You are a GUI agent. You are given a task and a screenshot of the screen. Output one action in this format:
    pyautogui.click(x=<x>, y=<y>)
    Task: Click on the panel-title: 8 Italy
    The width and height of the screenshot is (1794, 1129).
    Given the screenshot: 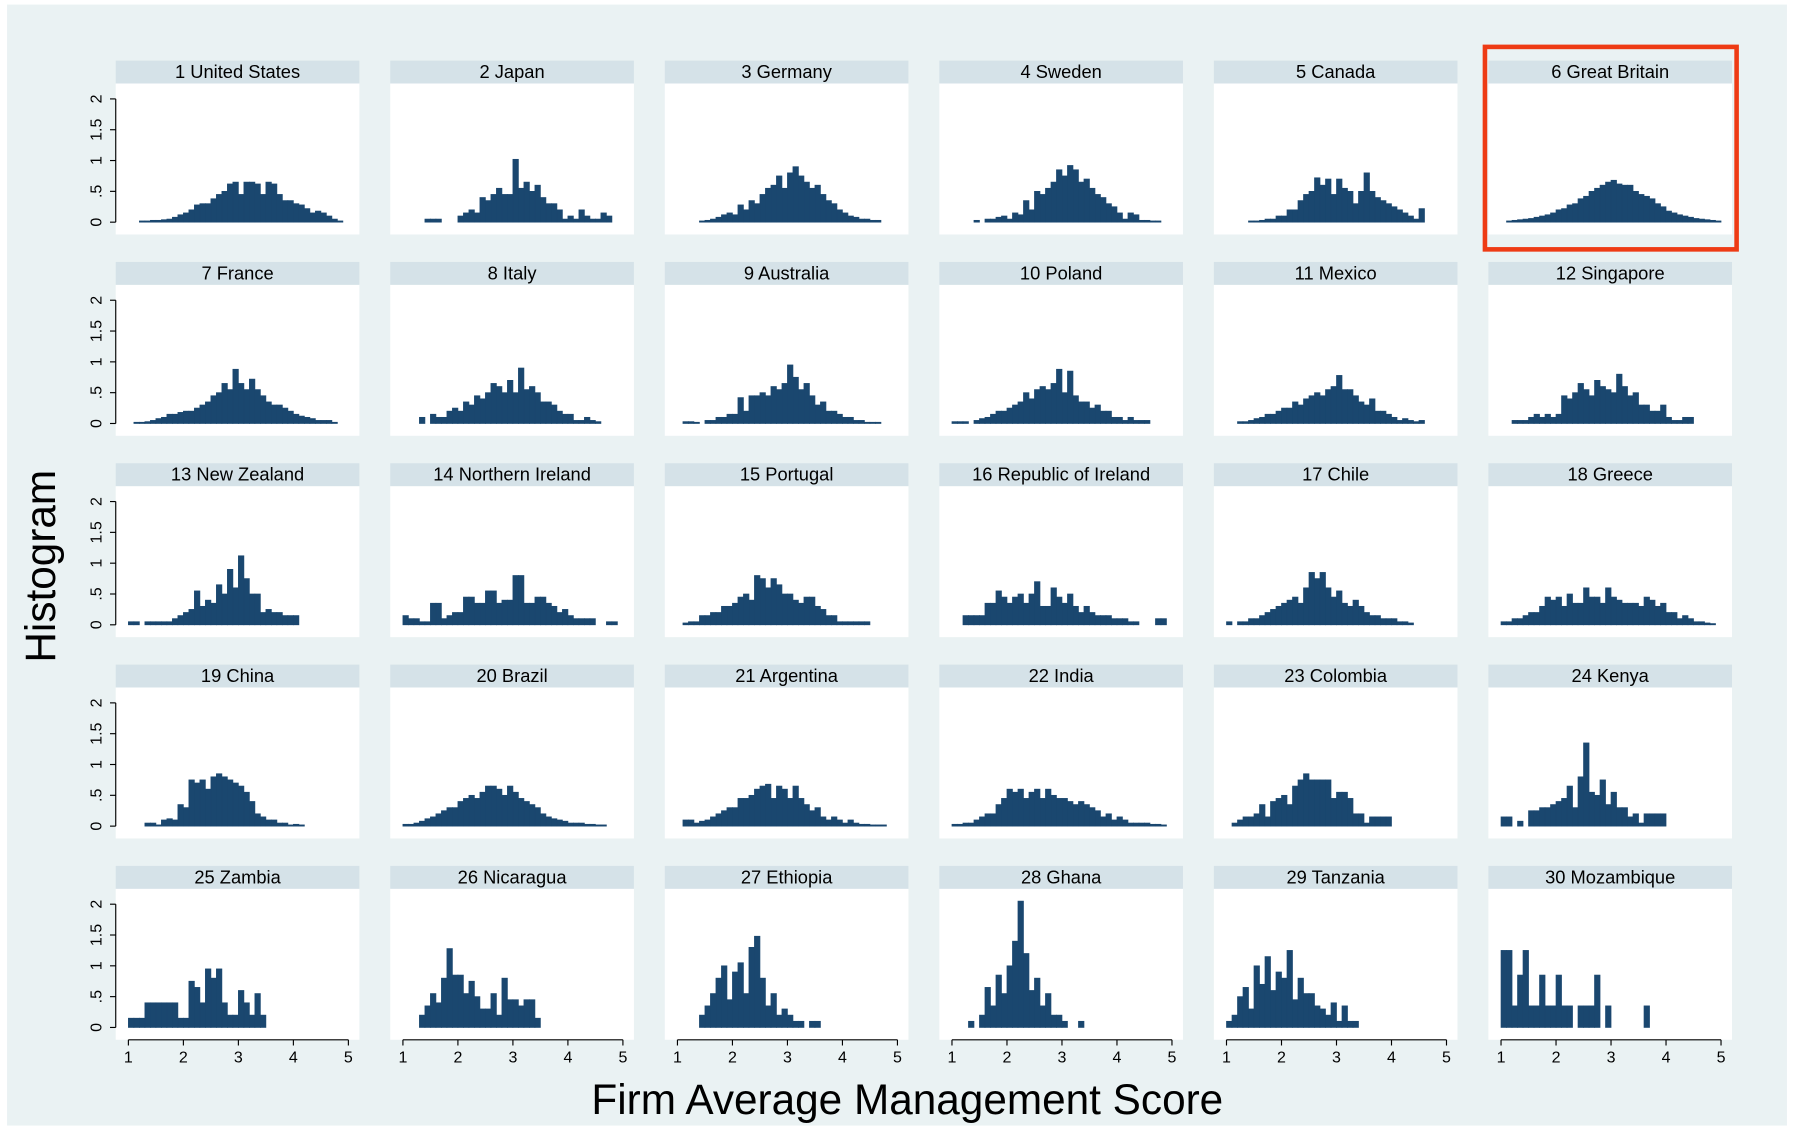 What is the action you would take?
    pyautogui.click(x=513, y=272)
    